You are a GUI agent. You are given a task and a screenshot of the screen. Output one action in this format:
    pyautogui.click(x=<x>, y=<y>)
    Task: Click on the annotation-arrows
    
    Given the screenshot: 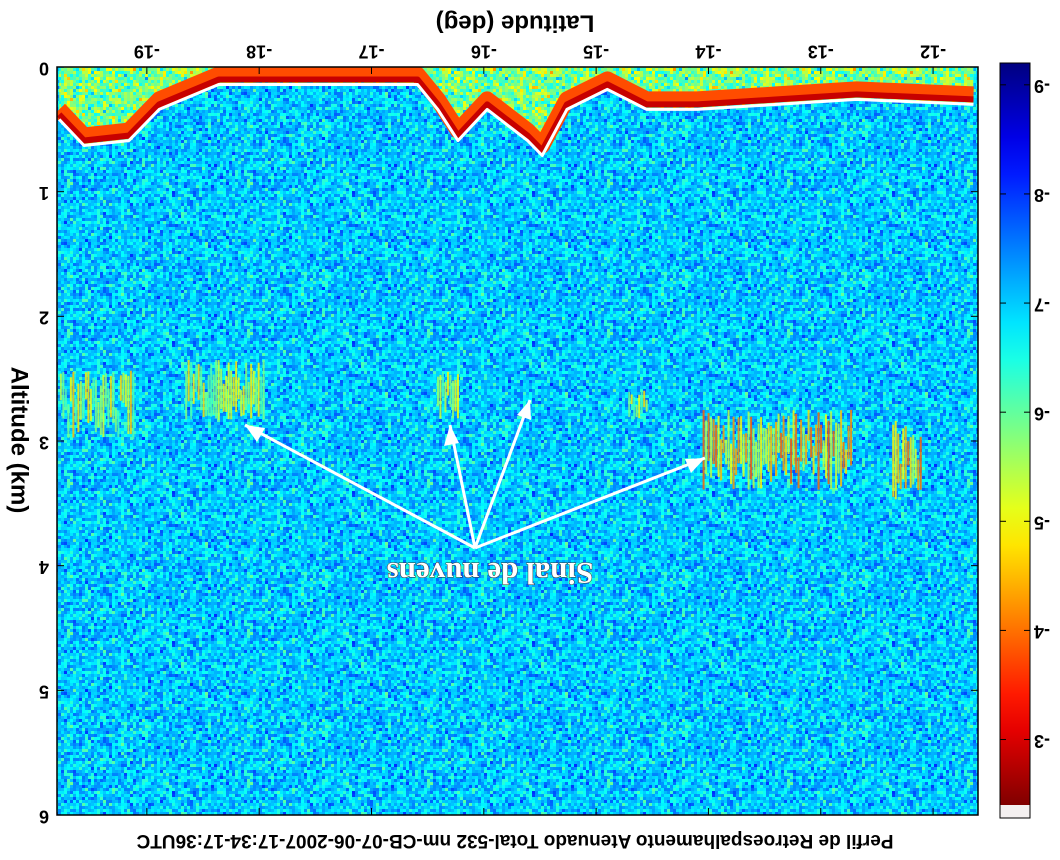 What is the action you would take?
    pyautogui.click(x=475, y=474)
    